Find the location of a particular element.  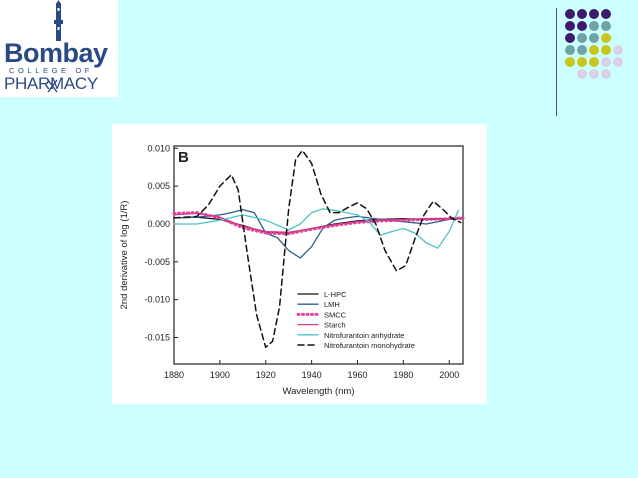

decor-vertical-line is located at coordinates (556, 62).